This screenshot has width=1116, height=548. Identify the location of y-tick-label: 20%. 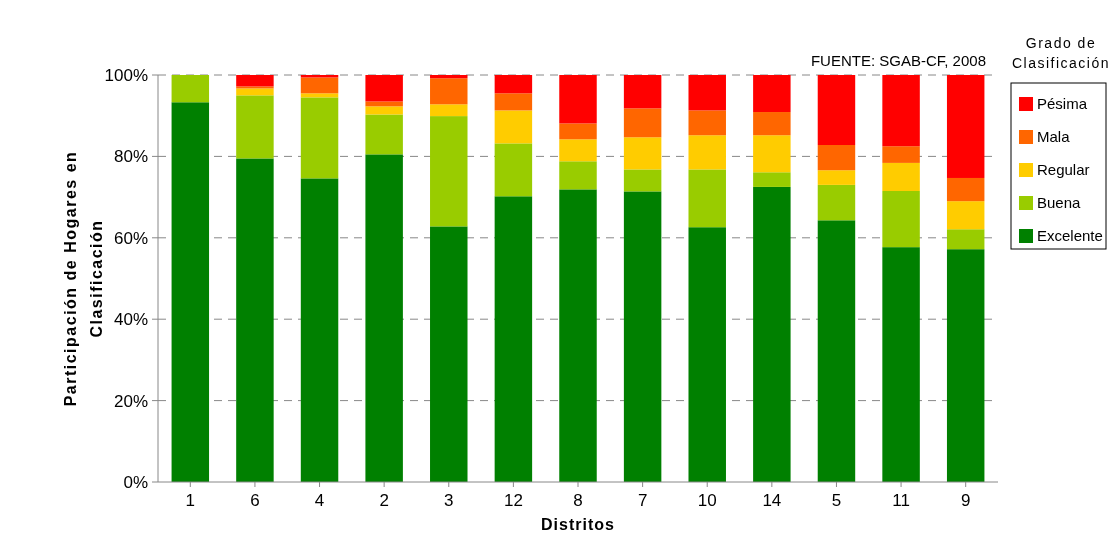
(130, 401).